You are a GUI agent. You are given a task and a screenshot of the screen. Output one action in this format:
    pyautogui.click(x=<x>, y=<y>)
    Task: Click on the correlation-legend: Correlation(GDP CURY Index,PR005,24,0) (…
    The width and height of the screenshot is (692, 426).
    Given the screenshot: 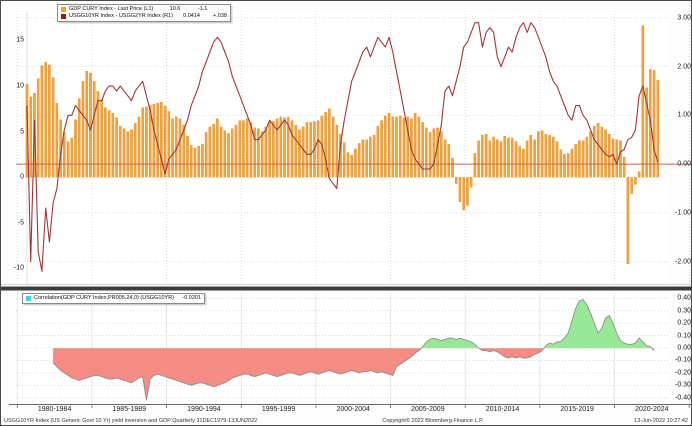 What is the action you would take?
    pyautogui.click(x=114, y=298)
    